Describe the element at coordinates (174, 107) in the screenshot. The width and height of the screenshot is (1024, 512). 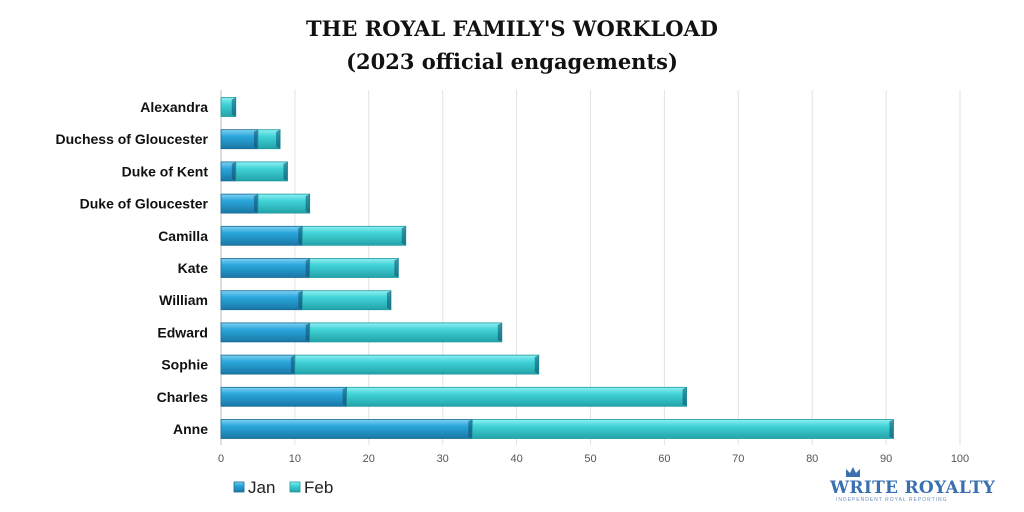
I see `category-label-alexandra: Alexandra` at that location.